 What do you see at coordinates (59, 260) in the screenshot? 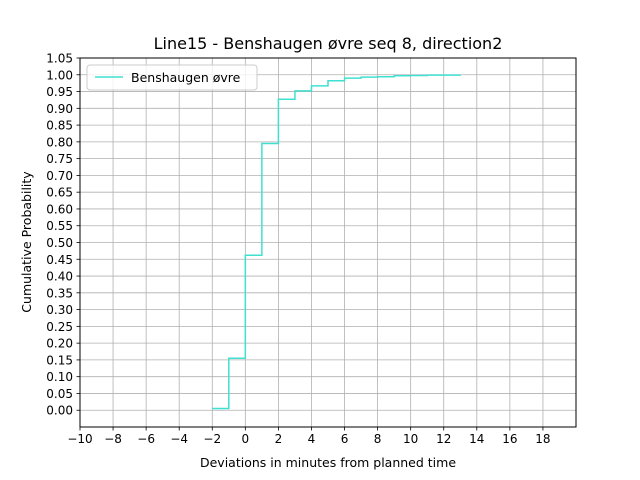
I see `y-tick-label: 0.45` at bounding box center [59, 260].